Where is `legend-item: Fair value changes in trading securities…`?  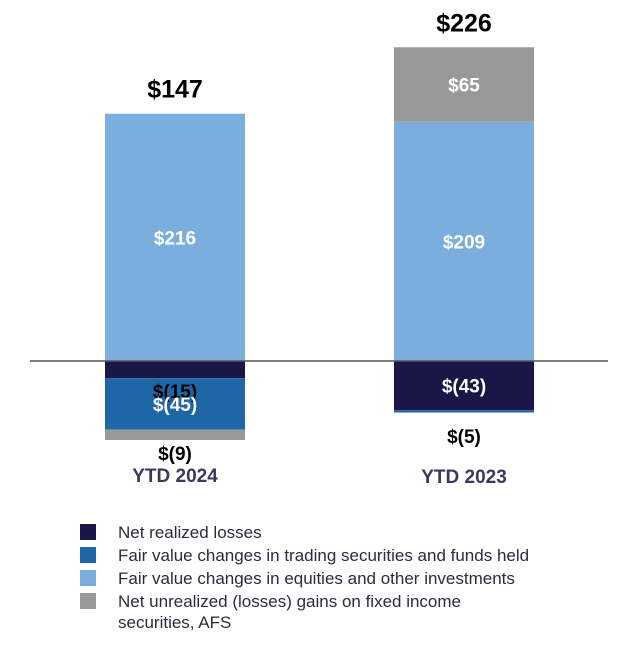 legend-item: Fair value changes in trading securities… is located at coordinates (350, 555).